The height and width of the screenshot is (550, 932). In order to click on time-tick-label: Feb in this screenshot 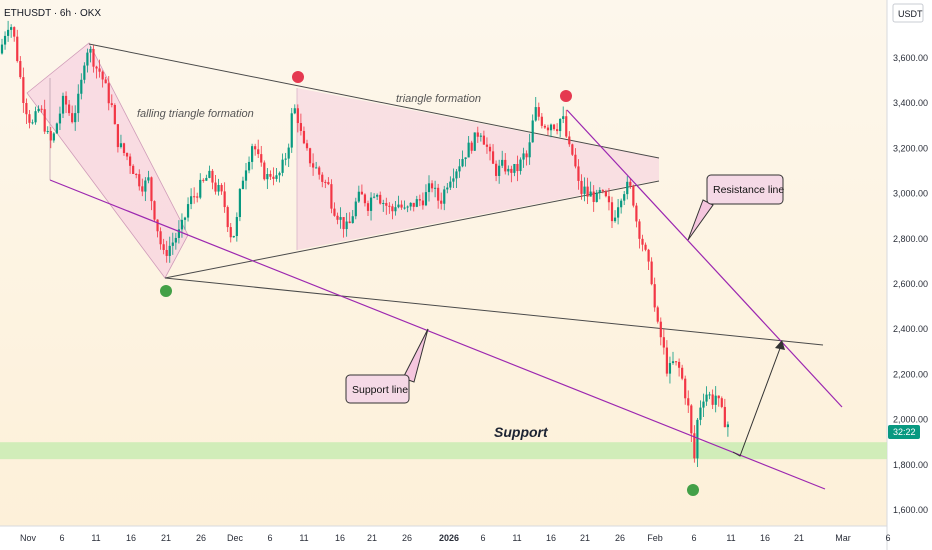, I will do `click(655, 538)`.